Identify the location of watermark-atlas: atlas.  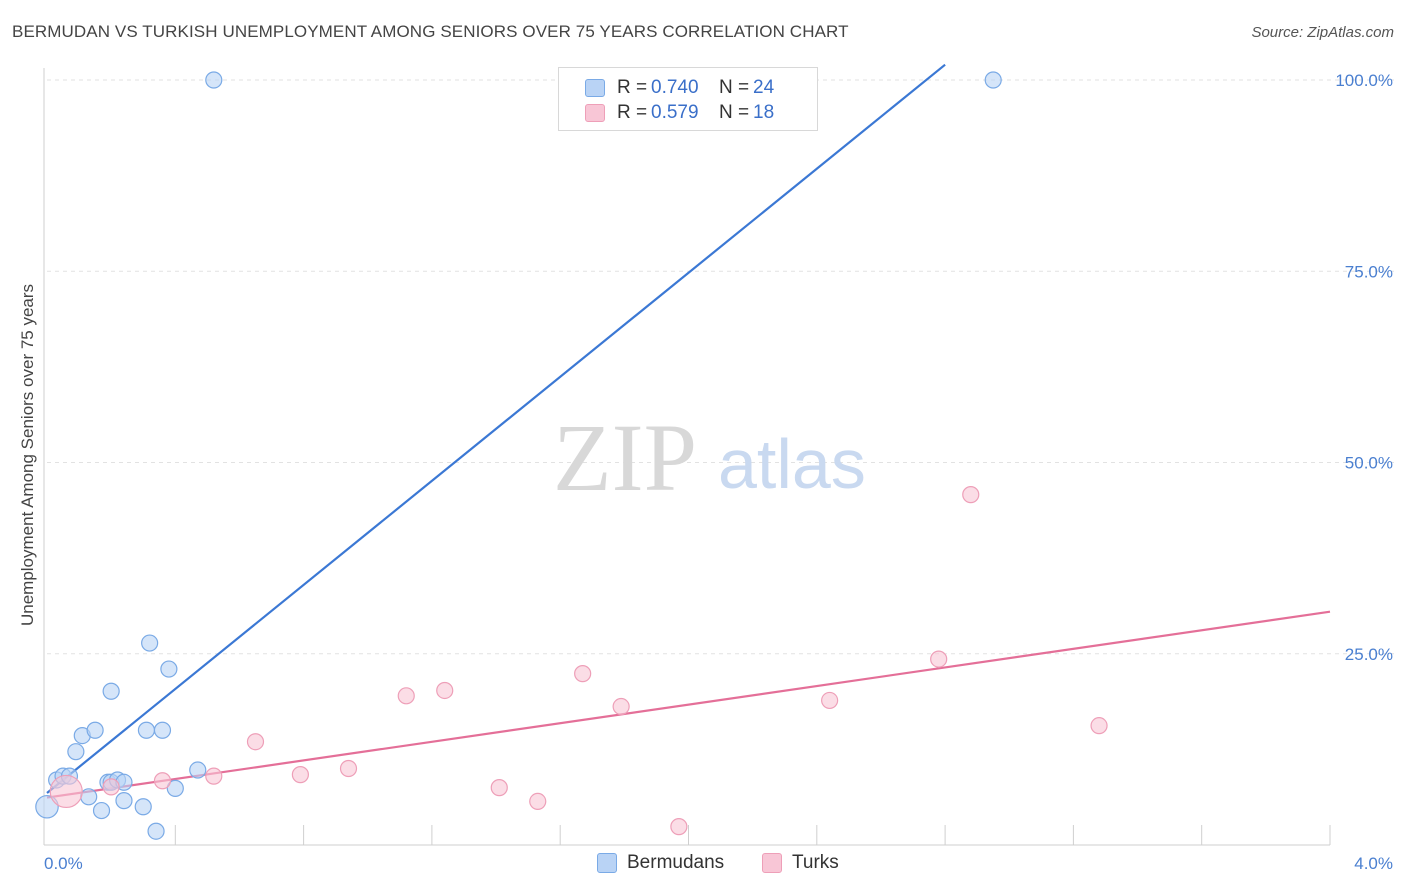
(792, 464).